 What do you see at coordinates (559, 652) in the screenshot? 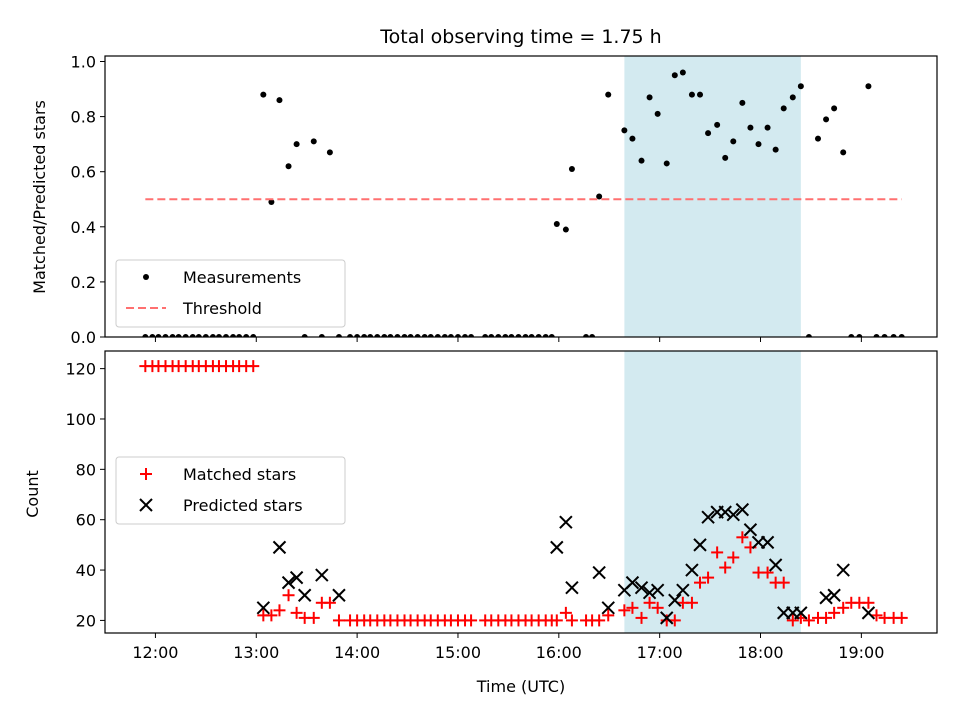
I see `x-tick-label: 16:00` at bounding box center [559, 652].